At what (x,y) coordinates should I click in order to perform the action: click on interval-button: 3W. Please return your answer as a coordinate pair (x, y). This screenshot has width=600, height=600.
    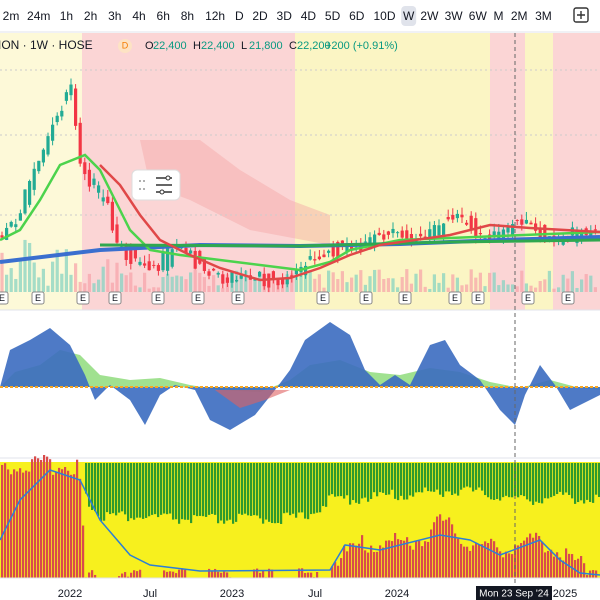
    Looking at the image, I should click on (454, 16).